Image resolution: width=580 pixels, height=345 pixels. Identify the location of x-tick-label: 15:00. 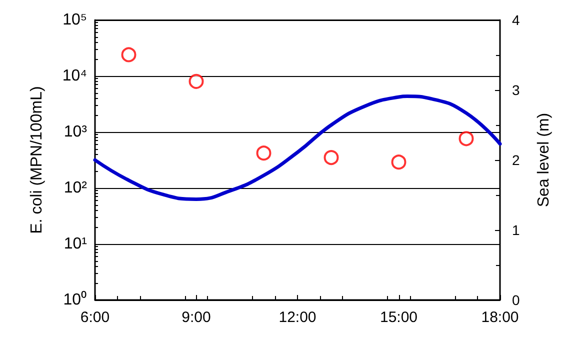
(399, 317).